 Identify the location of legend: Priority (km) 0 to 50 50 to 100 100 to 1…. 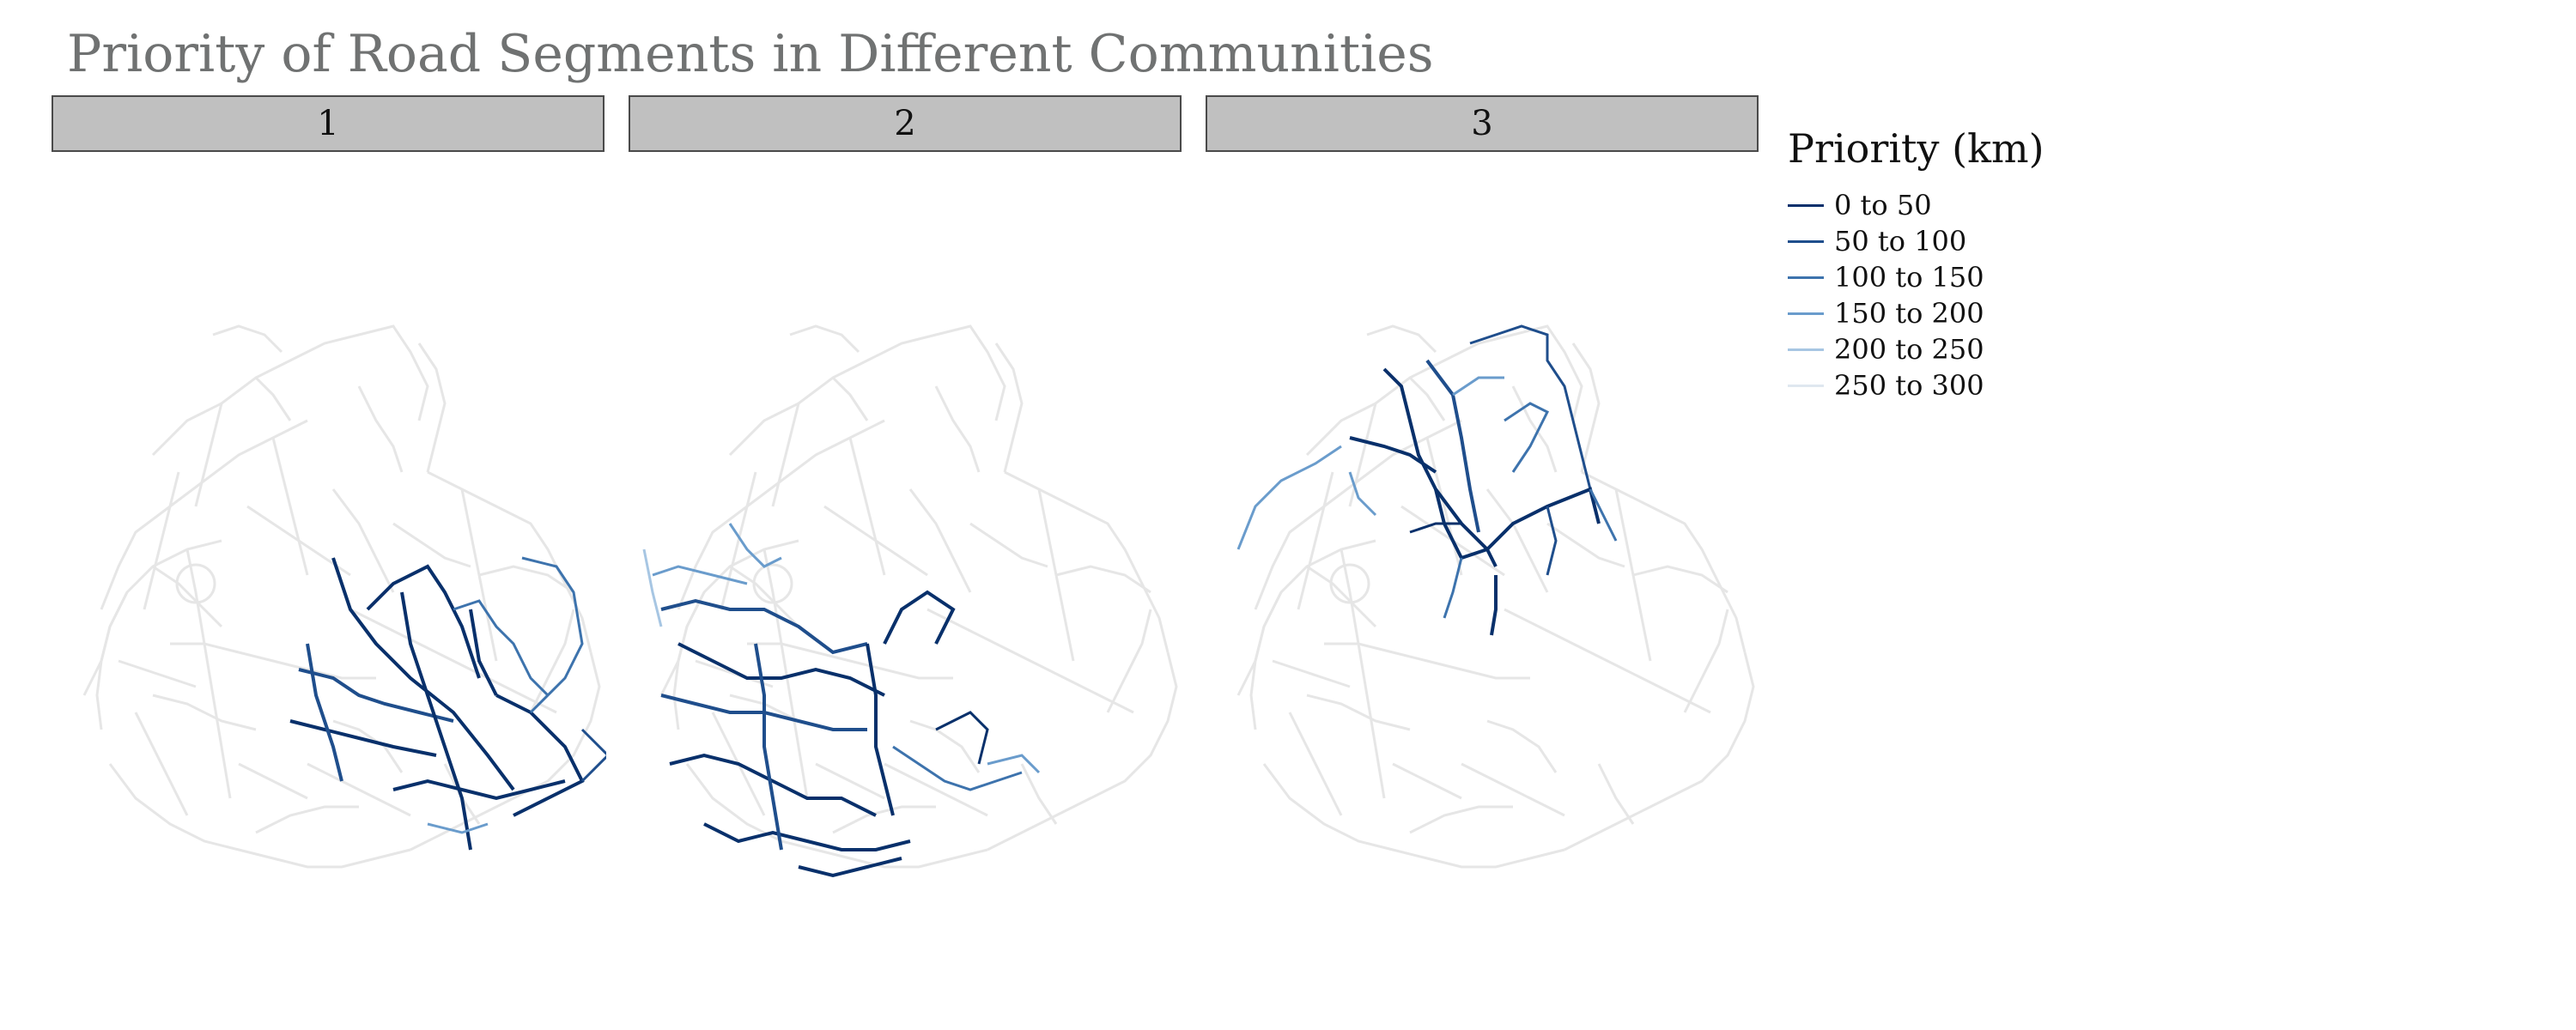
(1916, 264).